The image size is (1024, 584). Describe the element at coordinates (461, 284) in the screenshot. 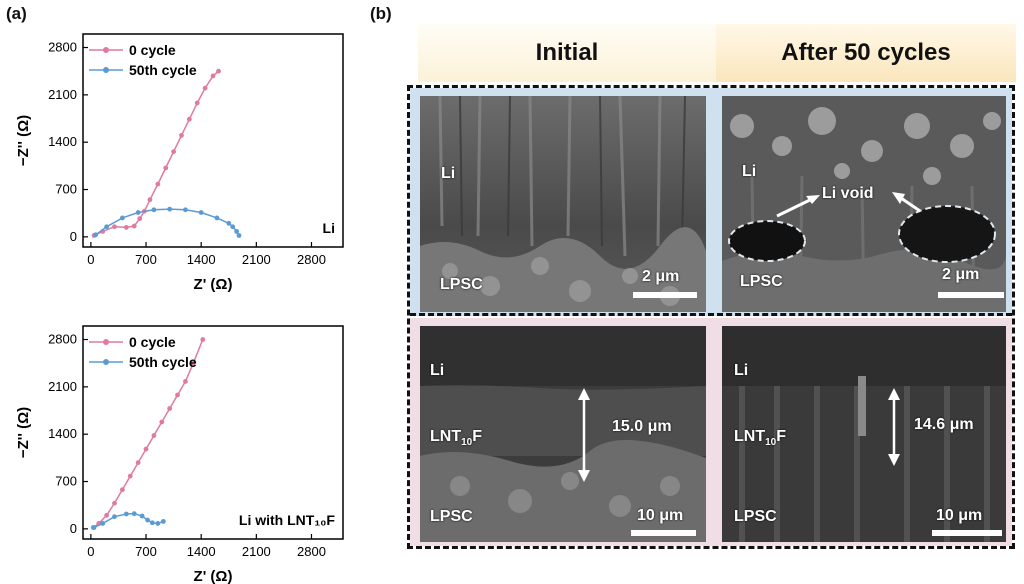

I see `label-lpsc-initial-top: LPSC` at that location.